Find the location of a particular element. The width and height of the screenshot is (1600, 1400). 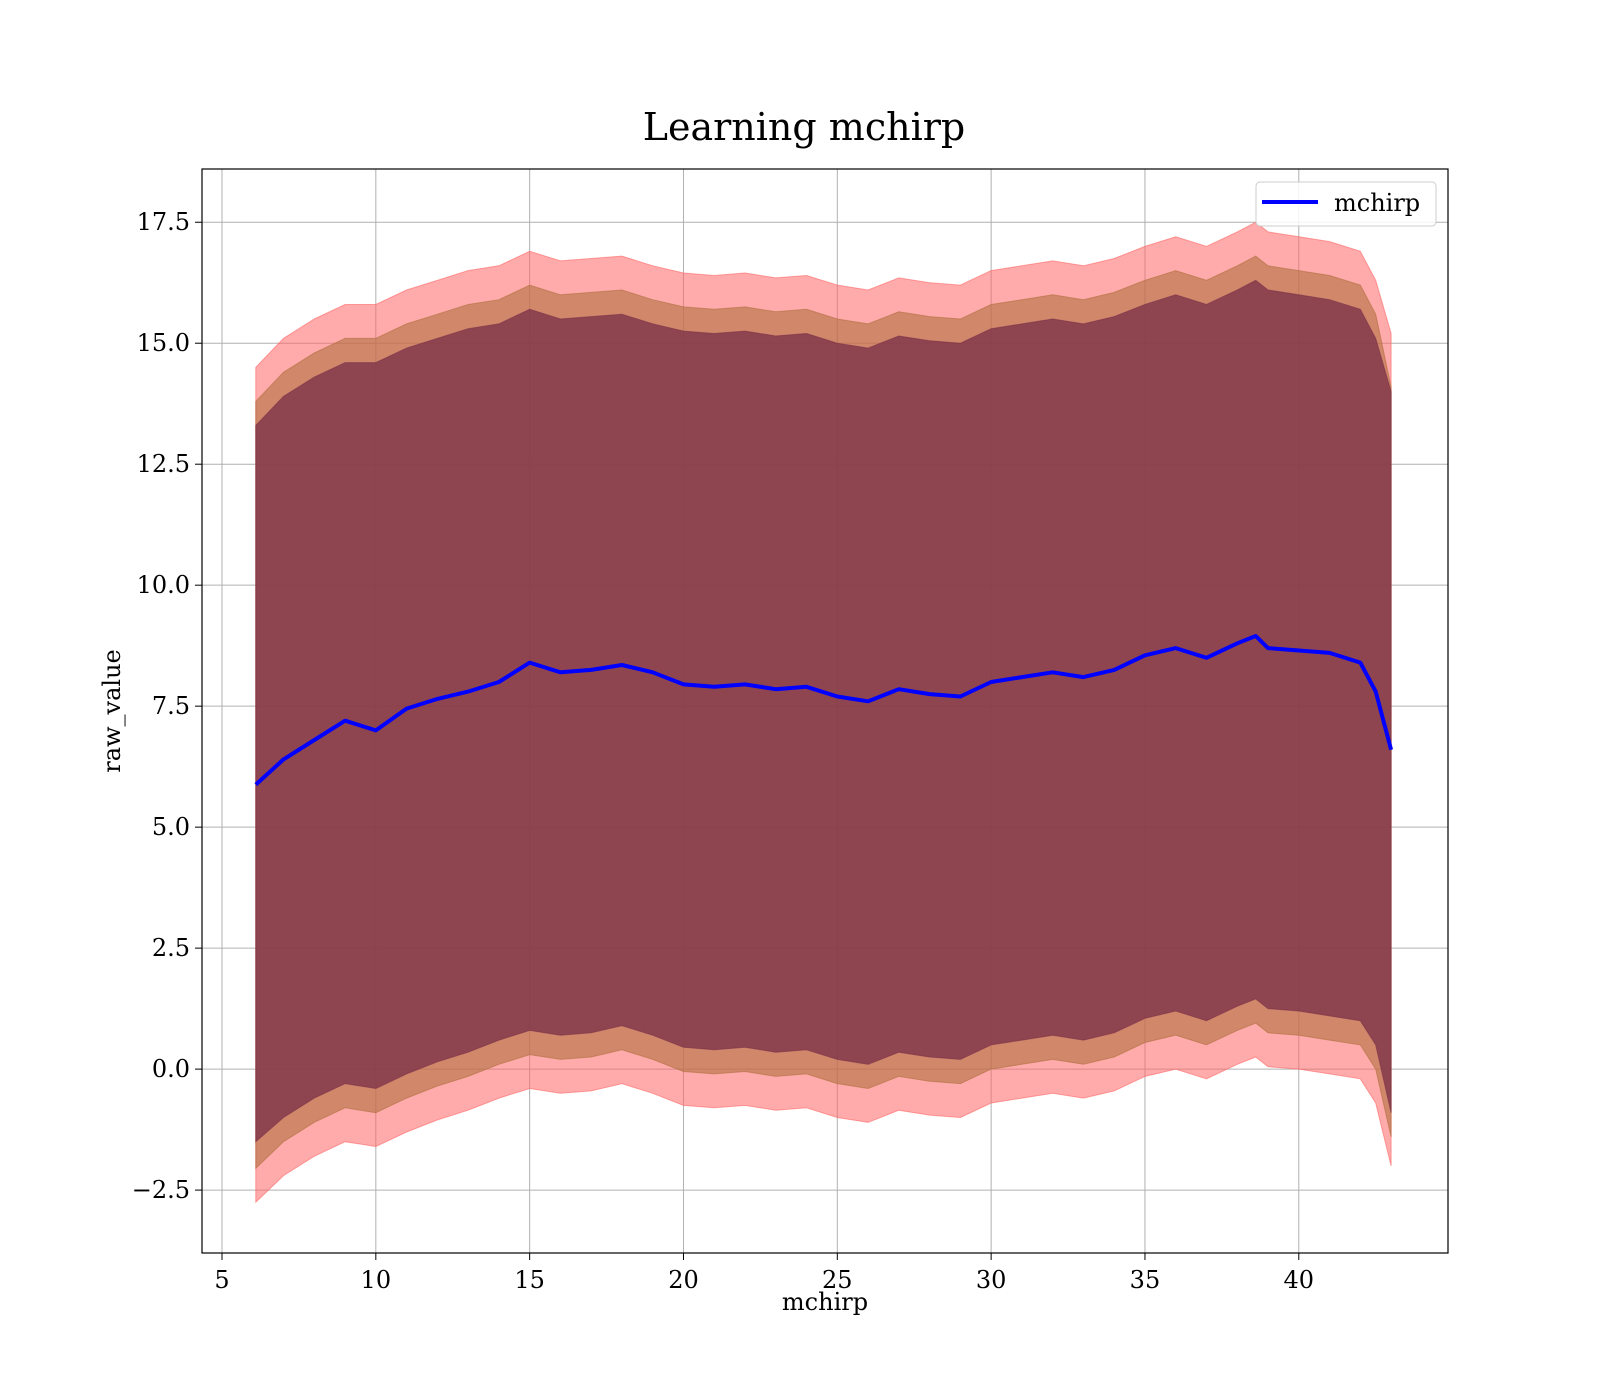

legend-box is located at coordinates (1346, 204).